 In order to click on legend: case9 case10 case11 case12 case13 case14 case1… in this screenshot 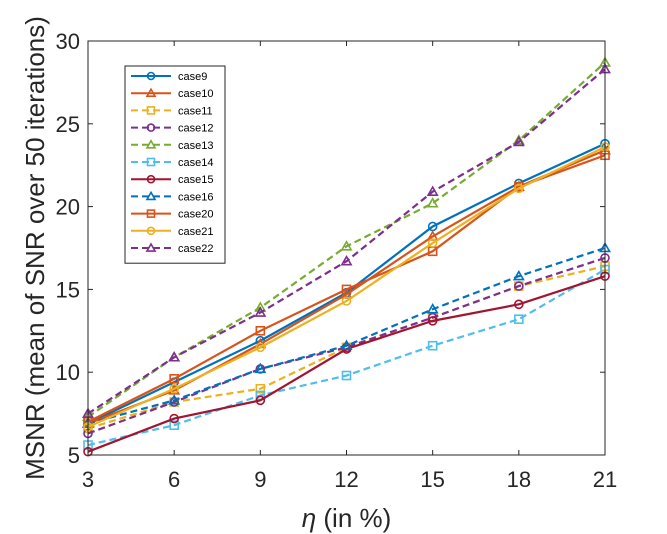, I will do `click(175, 164)`.